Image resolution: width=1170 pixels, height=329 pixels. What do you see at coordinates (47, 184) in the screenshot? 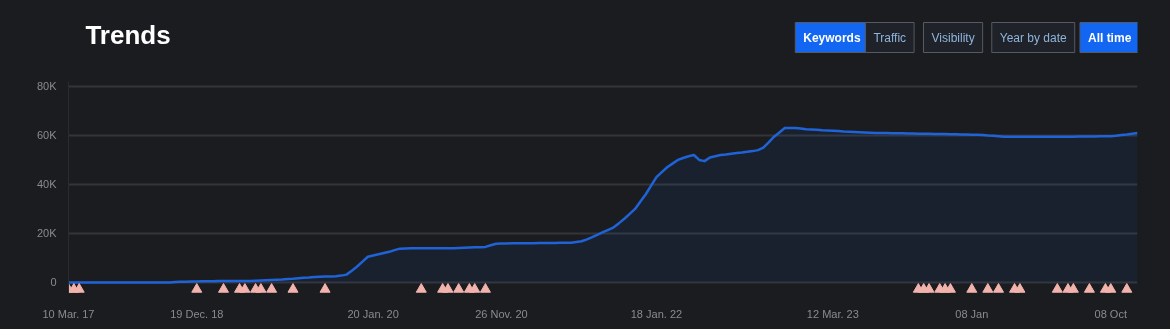
I see `y-tick-label: 40K` at bounding box center [47, 184].